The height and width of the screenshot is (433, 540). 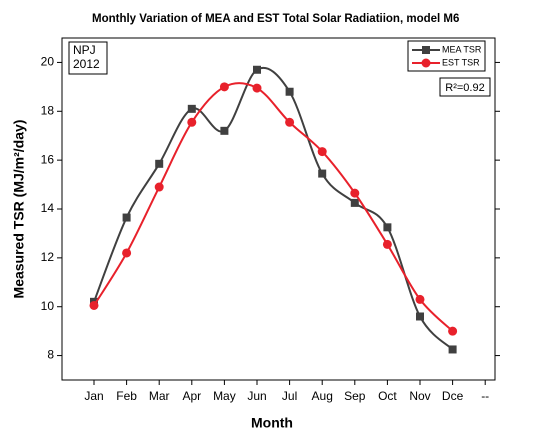 What do you see at coordinates (48, 257) in the screenshot?
I see `y-tick-label: 12` at bounding box center [48, 257].